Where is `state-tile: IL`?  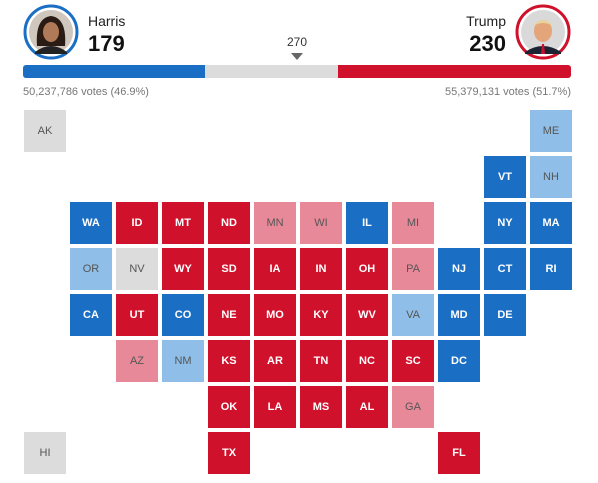 state-tile: IL is located at coordinates (367, 223).